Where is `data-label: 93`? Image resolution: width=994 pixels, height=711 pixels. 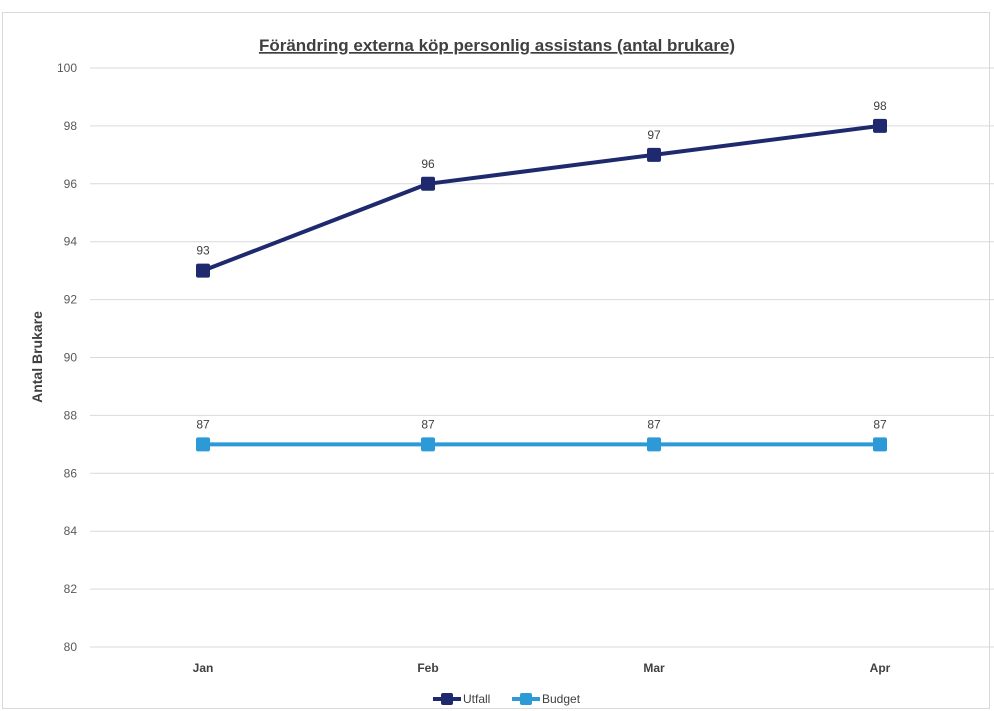 data-label: 93 is located at coordinates (203, 251).